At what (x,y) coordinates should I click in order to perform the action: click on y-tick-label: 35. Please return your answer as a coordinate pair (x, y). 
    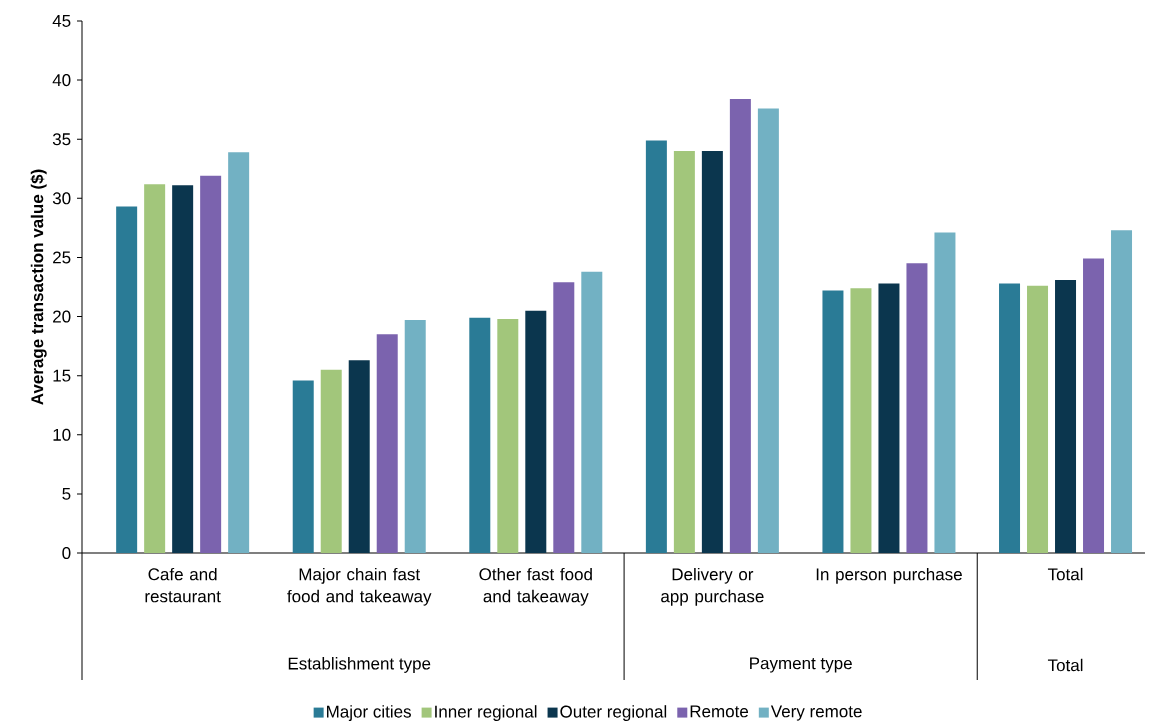
    Looking at the image, I should click on (61, 139).